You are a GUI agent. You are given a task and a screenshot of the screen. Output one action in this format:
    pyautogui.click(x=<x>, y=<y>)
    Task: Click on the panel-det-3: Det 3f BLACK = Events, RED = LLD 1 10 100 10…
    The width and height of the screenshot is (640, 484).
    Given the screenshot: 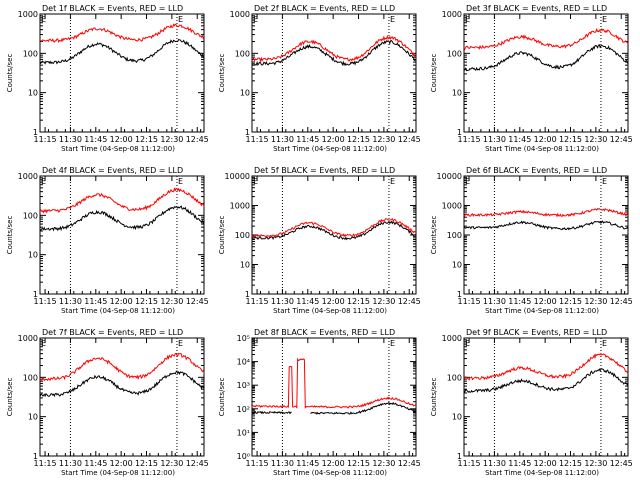 What is the action you would take?
    pyautogui.click(x=531, y=78)
    